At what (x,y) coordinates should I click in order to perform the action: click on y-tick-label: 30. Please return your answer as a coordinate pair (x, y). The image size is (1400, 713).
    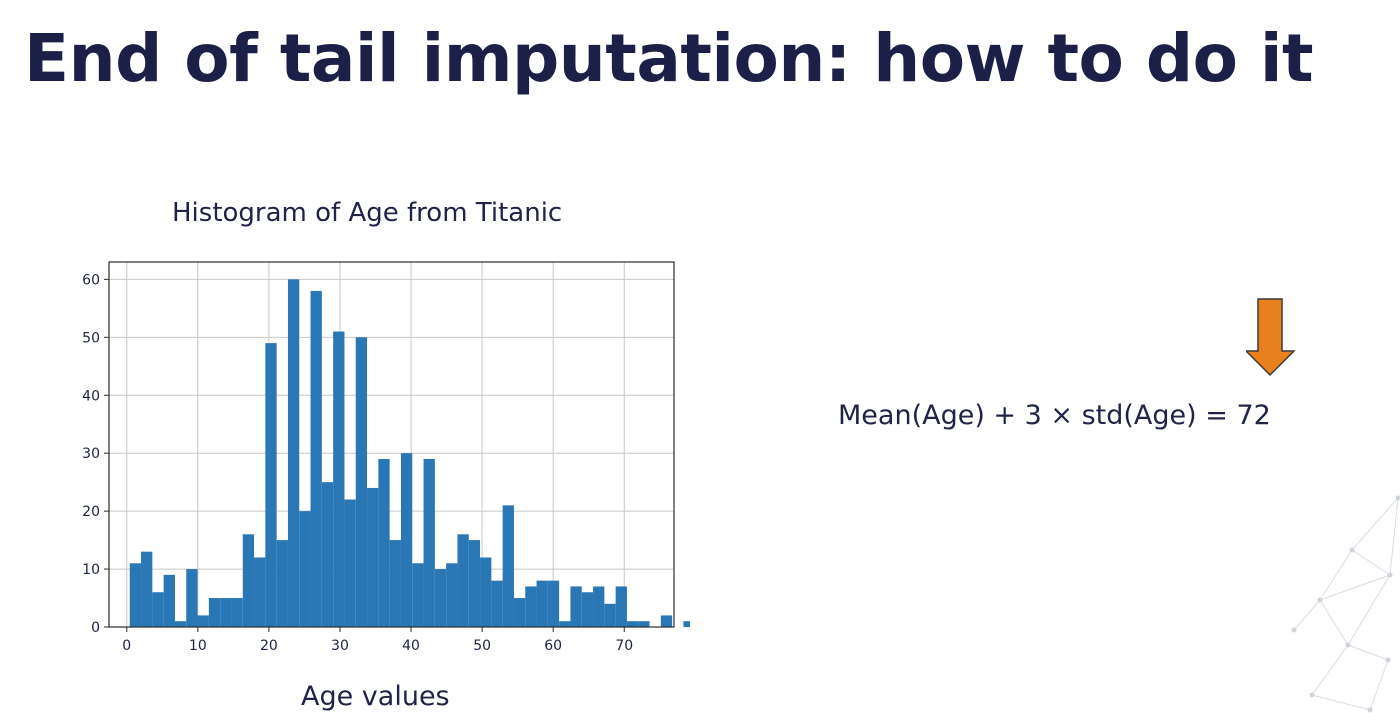
    Looking at the image, I should click on (91, 454).